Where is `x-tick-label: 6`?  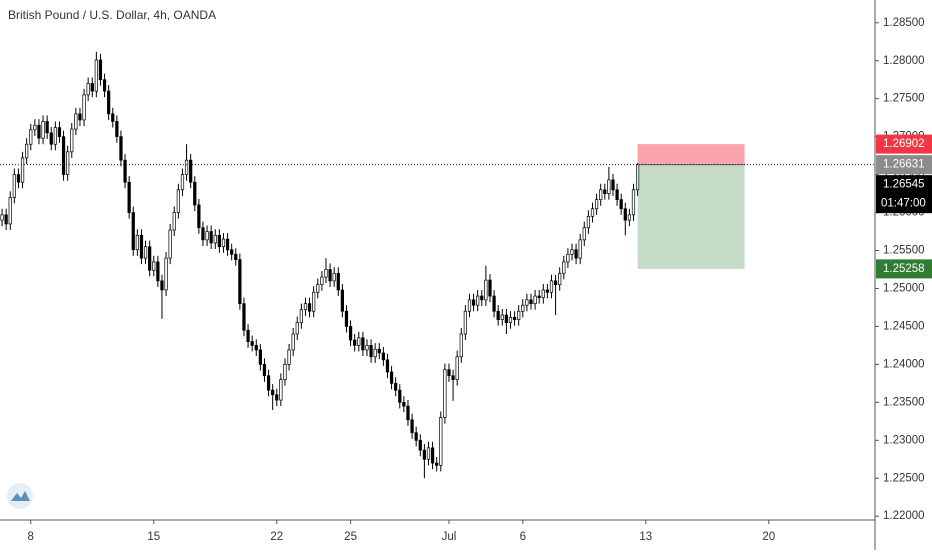
x-tick-label: 6 is located at coordinates (523, 537).